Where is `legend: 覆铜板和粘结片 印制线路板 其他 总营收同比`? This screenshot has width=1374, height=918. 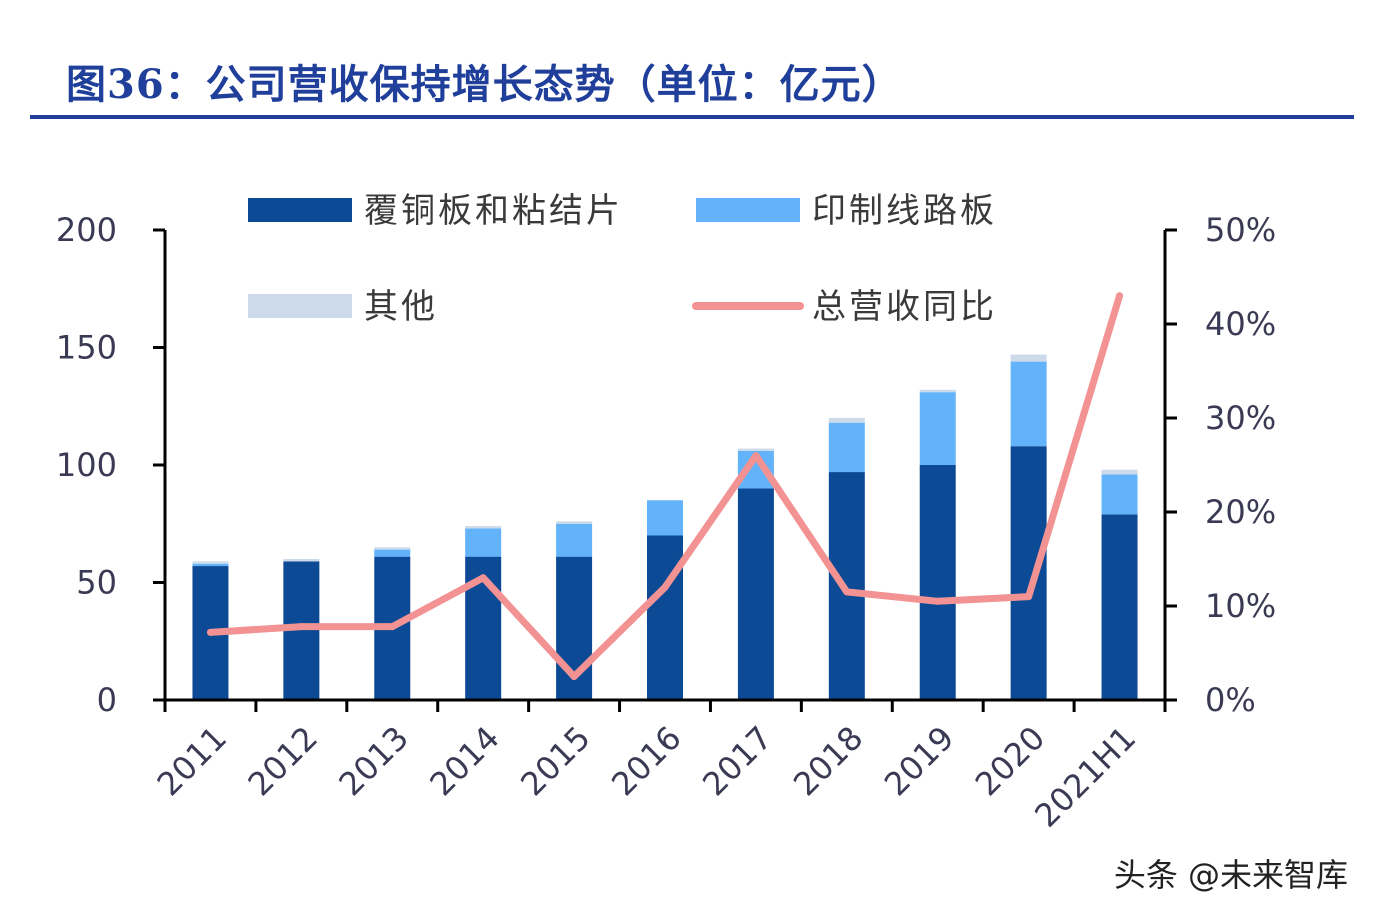
legend: 覆铜板和粘结片 印制线路板 其他 总营收同比 is located at coordinates (622, 259).